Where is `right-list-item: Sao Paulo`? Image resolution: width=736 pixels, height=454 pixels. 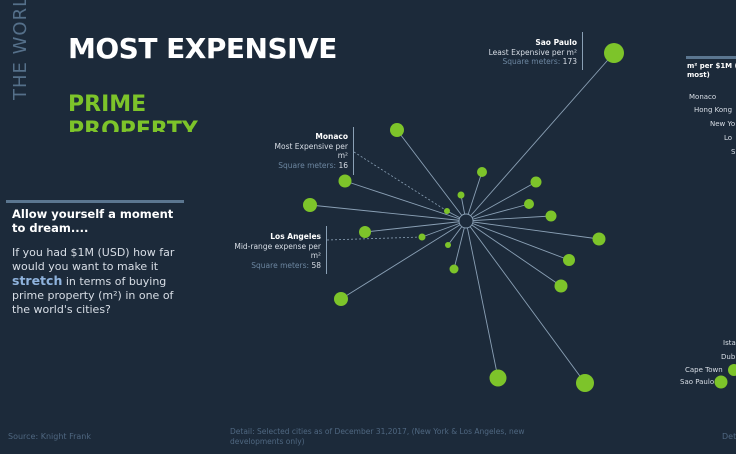
right-list-item: Sao Paulo is located at coordinates (697, 382).